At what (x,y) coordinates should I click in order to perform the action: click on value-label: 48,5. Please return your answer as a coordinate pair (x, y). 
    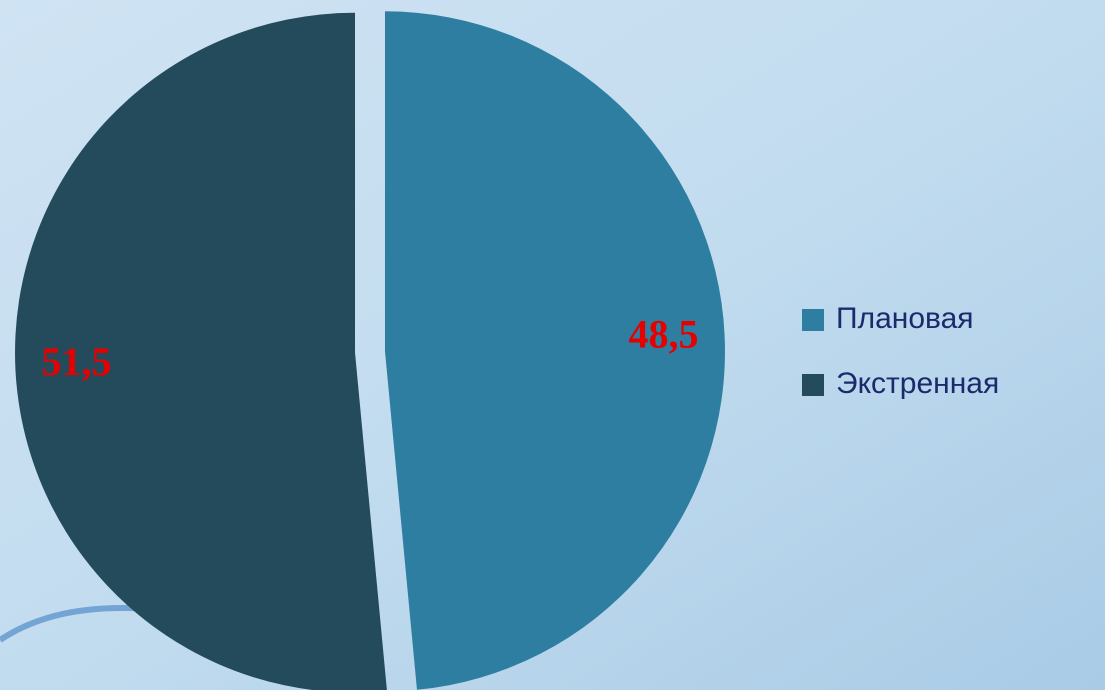
    Looking at the image, I should click on (663, 333).